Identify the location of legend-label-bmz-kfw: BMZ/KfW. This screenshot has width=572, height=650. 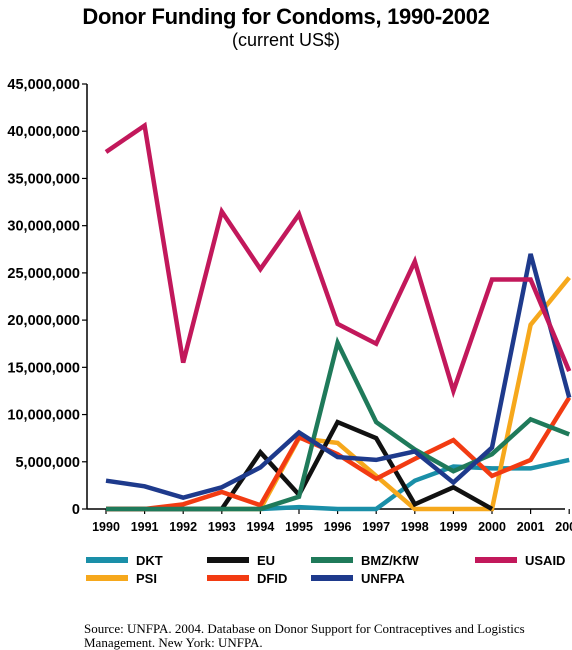
(390, 560).